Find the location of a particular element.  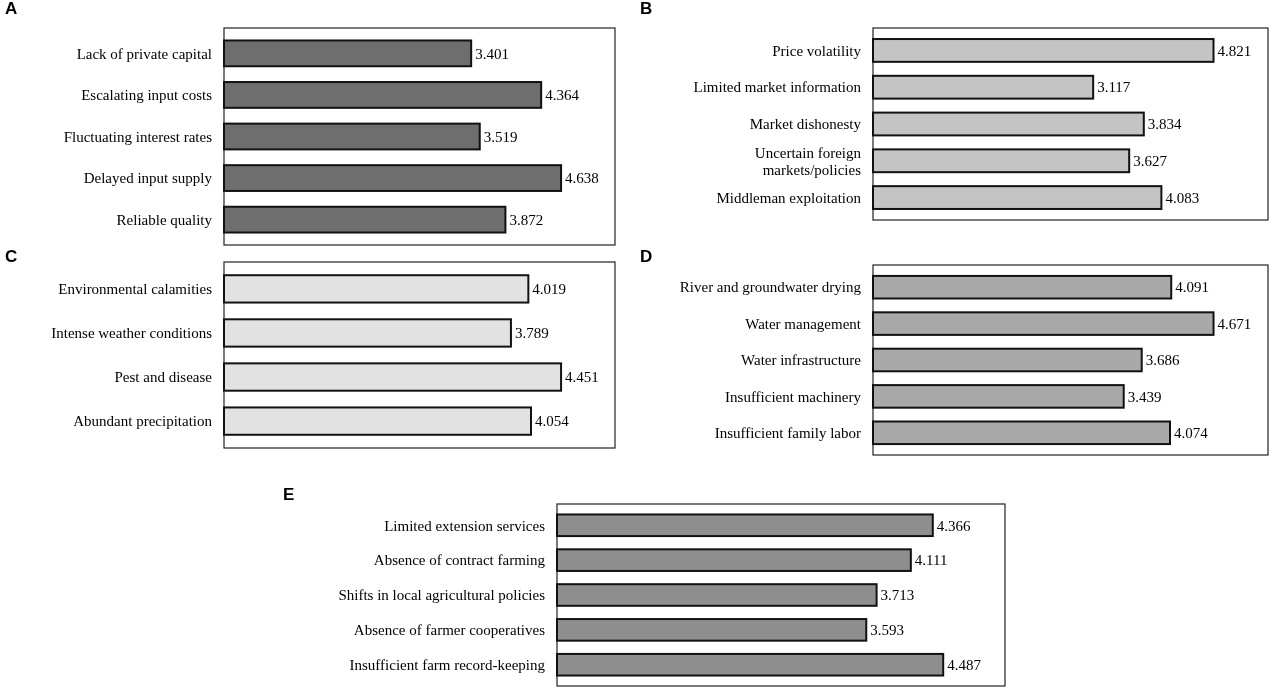

data-label: 4.054 is located at coordinates (552, 421).